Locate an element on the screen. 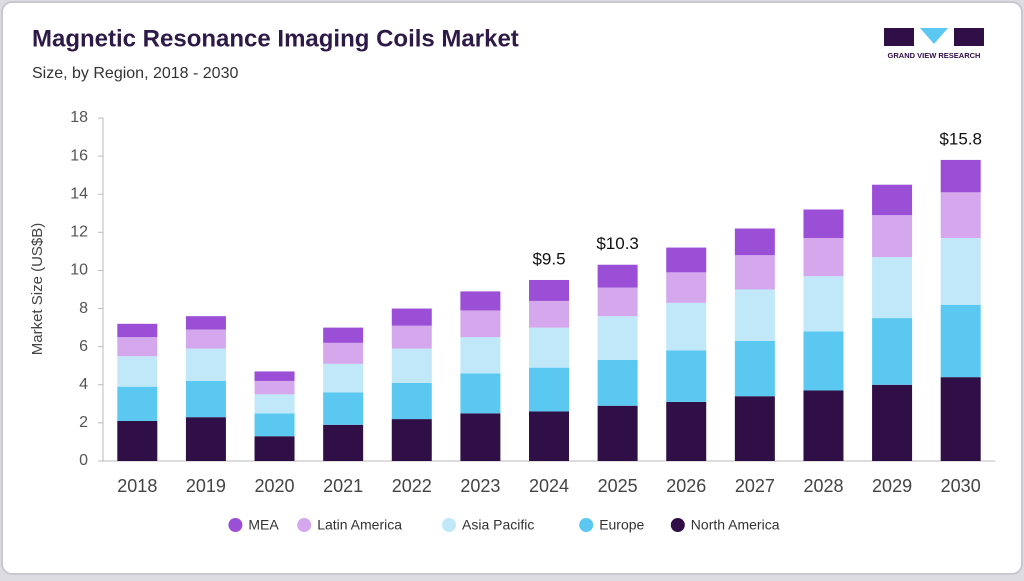 This screenshot has height=581, width=1024. y-tick-label: 12 is located at coordinates (79, 232).